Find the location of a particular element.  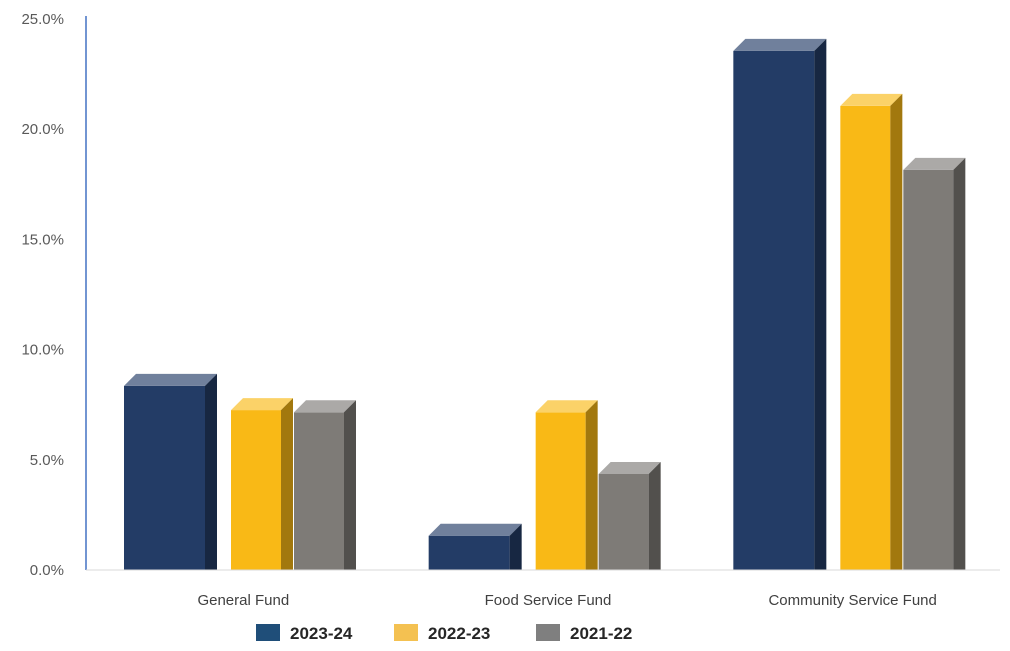

bar-2022-23-food-service-fund is located at coordinates (566, 485).